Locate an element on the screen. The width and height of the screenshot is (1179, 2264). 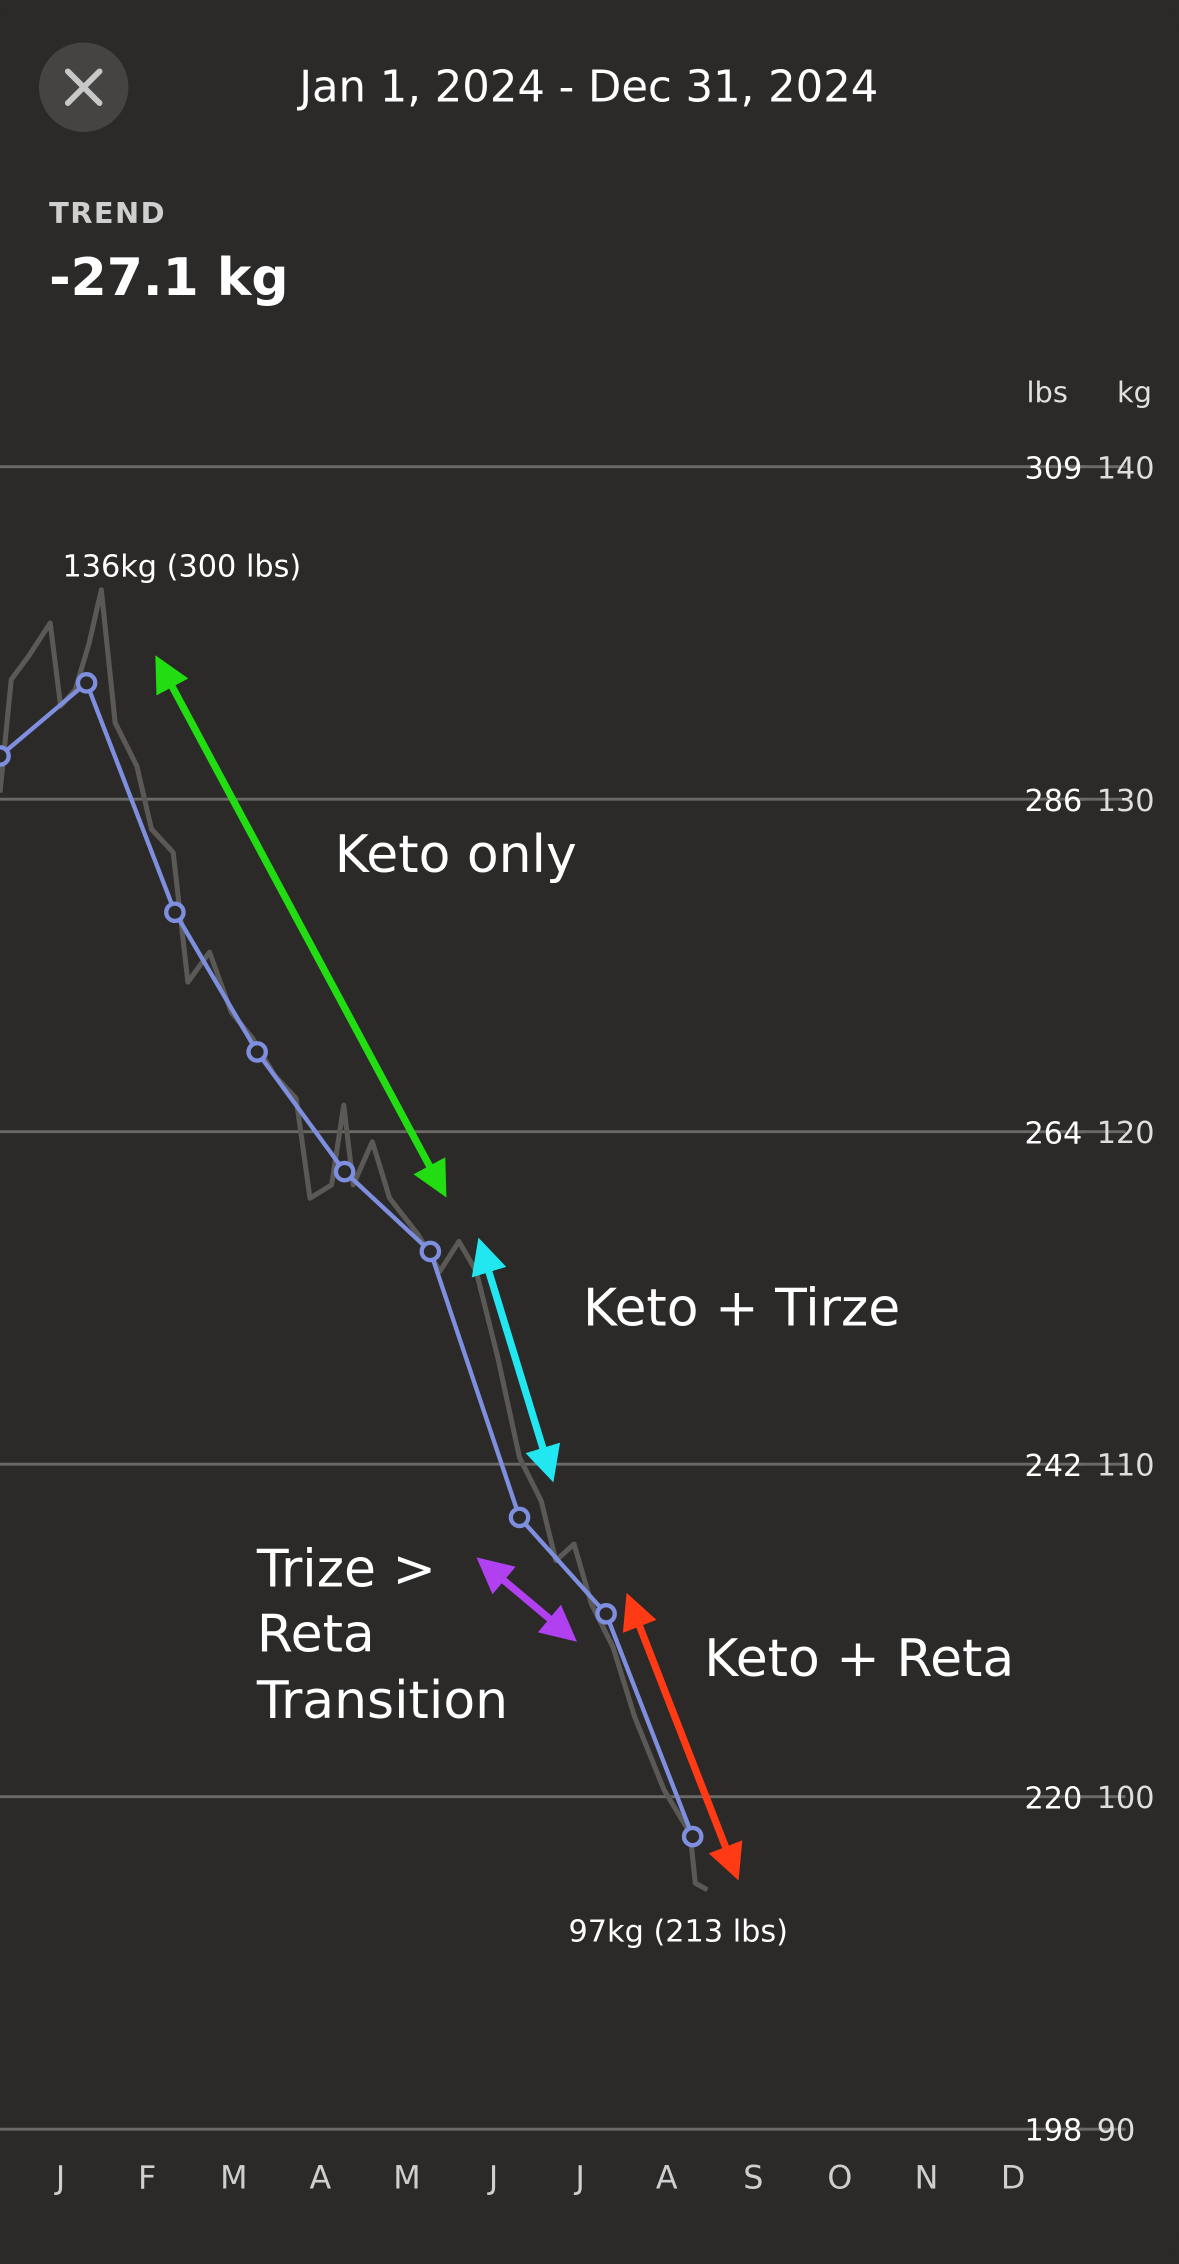
y-tick-label: 140 is located at coordinates (1126, 468).